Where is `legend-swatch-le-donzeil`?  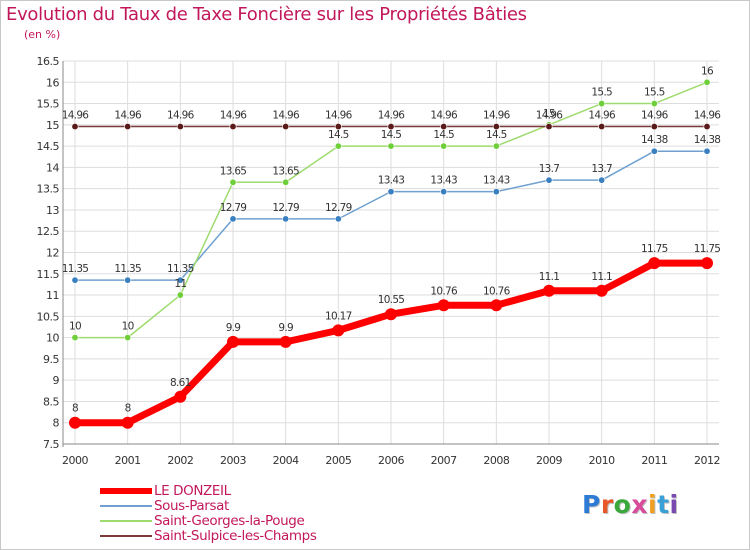
legend-swatch-le-donzeil is located at coordinates (126, 491).